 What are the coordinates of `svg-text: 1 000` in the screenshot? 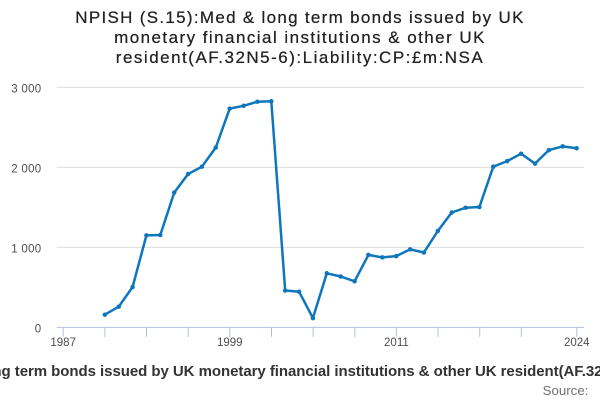 It's located at (26, 250).